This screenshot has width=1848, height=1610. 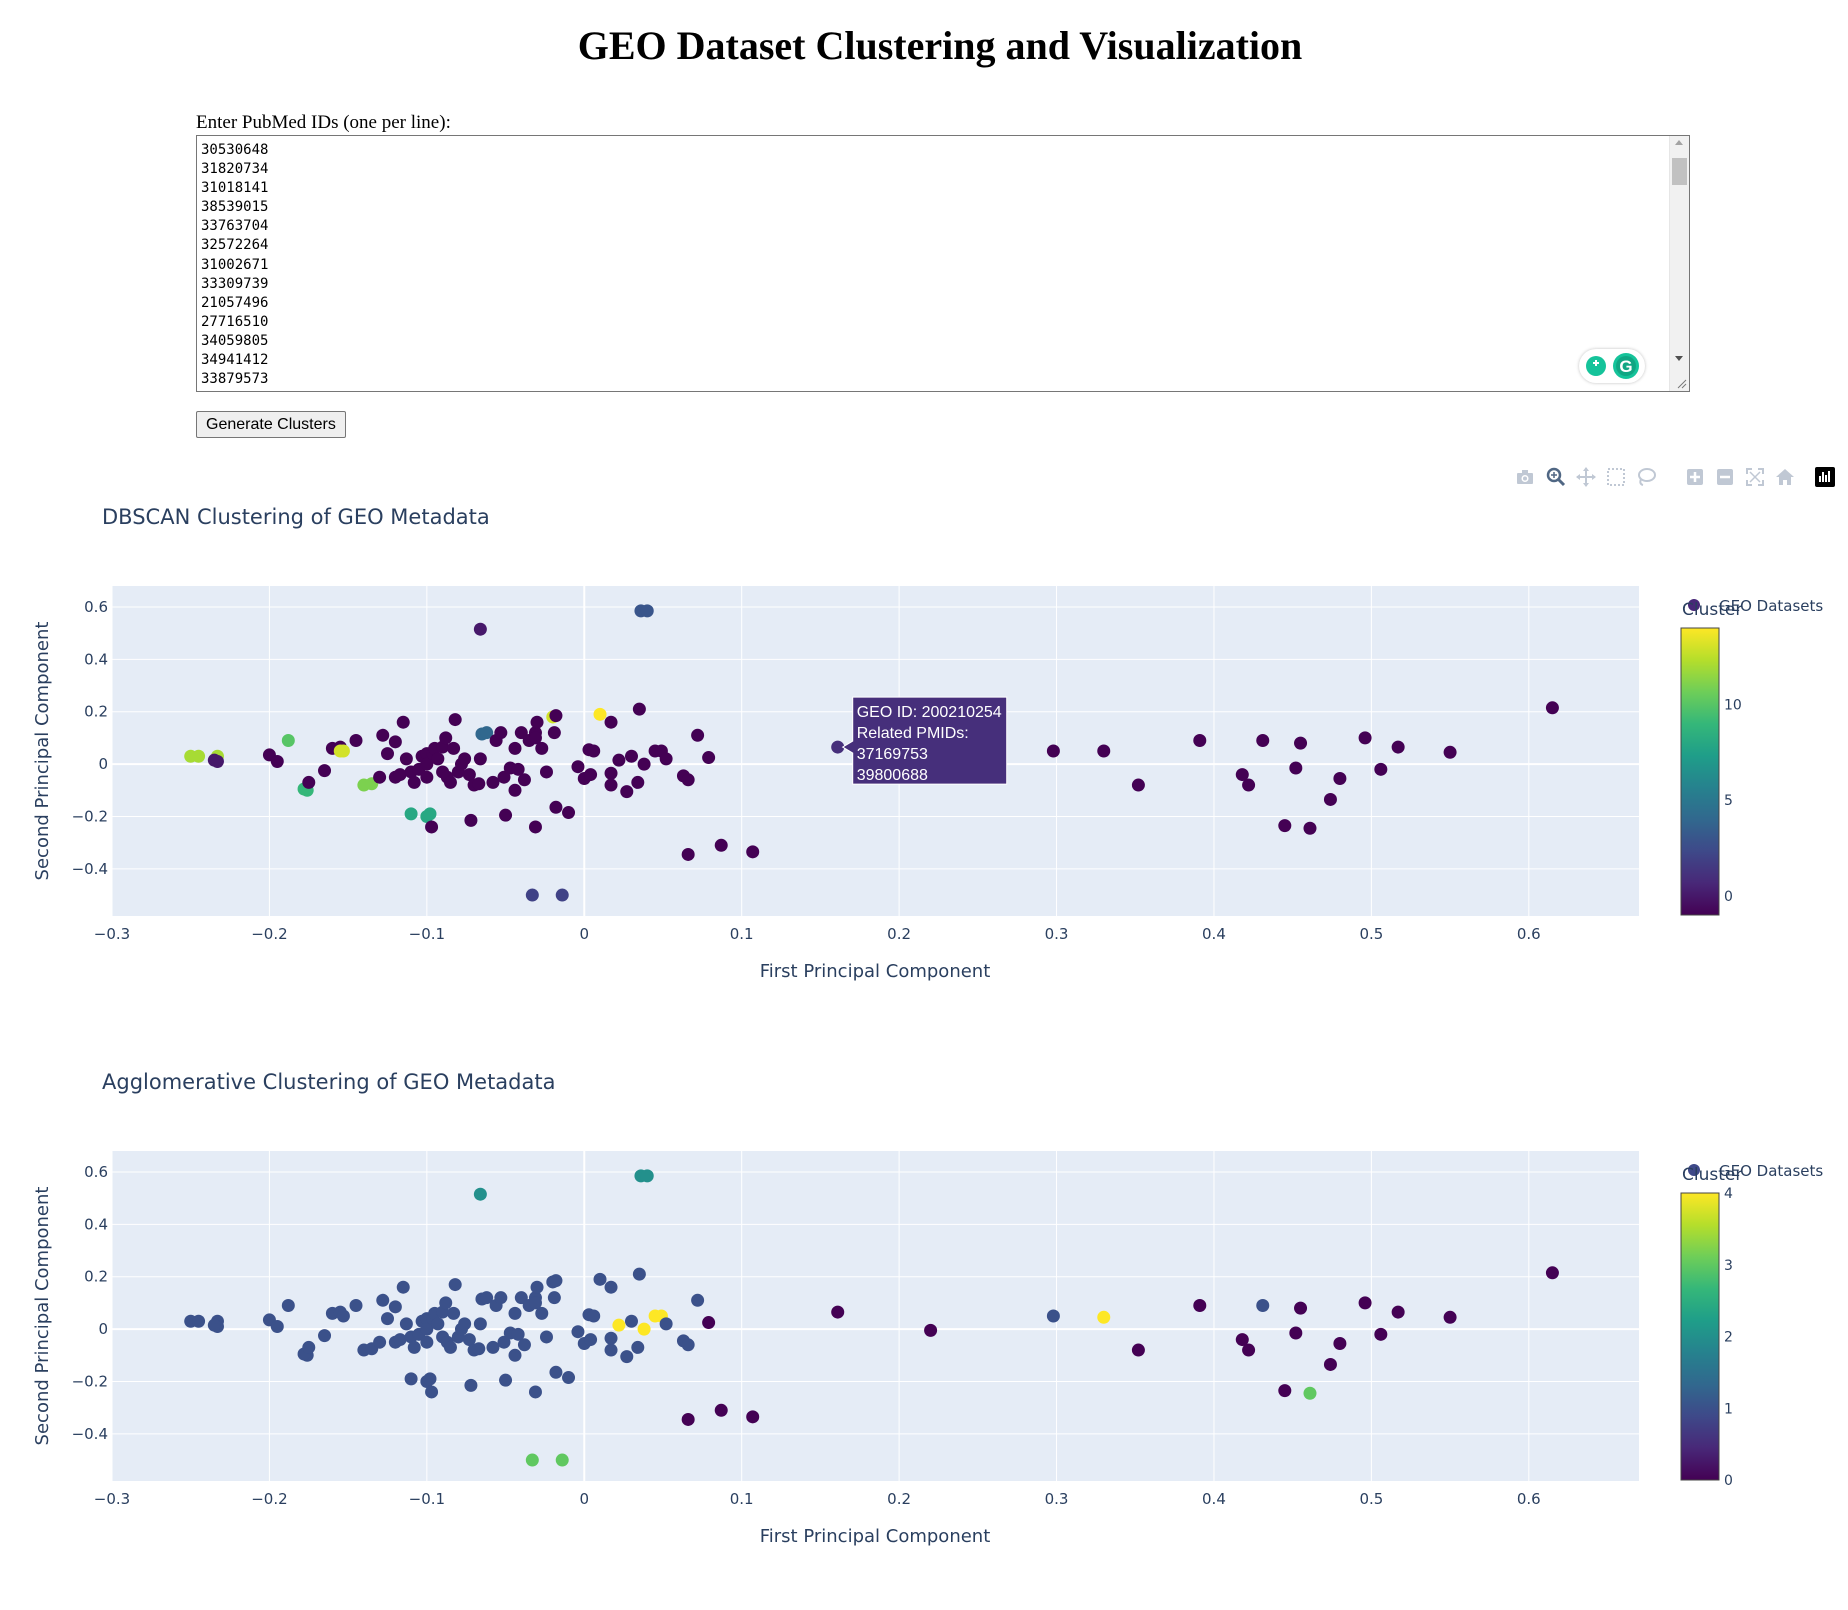 What do you see at coordinates (1679, 263) in the screenshot?
I see `textarea-scrollbar` at bounding box center [1679, 263].